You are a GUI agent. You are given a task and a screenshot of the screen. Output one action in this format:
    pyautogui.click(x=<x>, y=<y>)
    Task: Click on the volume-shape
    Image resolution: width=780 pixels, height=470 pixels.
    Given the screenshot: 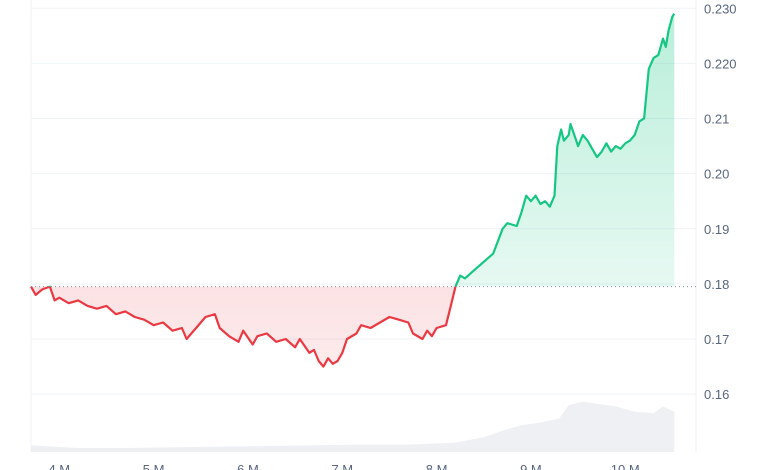 What is the action you would take?
    pyautogui.click(x=353, y=426)
    